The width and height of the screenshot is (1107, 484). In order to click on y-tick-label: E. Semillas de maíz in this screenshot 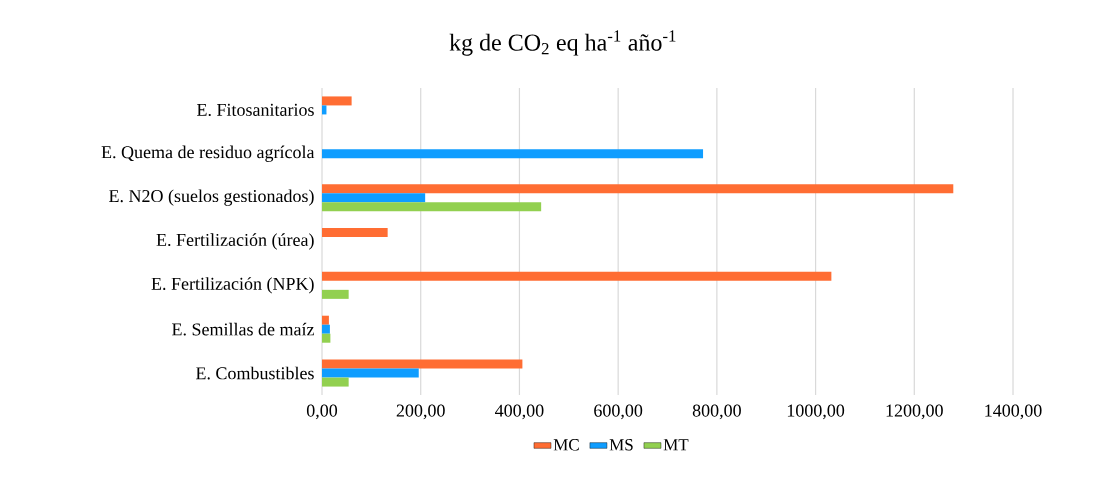, I will do `click(243, 329)`.